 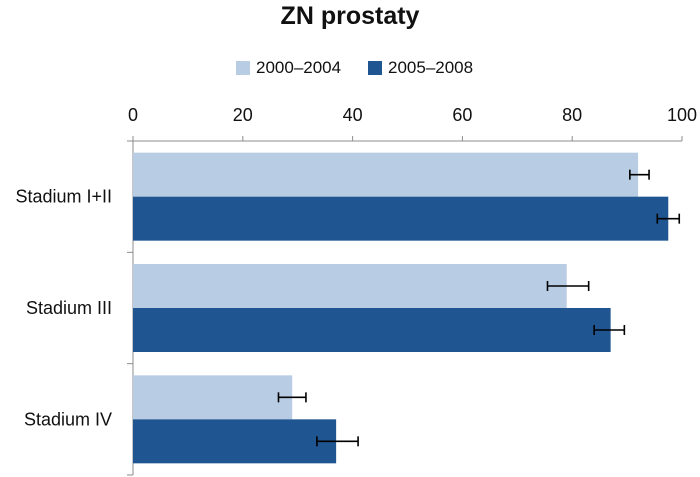 What do you see at coordinates (572, 115) in the screenshot?
I see `x-tick-label: 80` at bounding box center [572, 115].